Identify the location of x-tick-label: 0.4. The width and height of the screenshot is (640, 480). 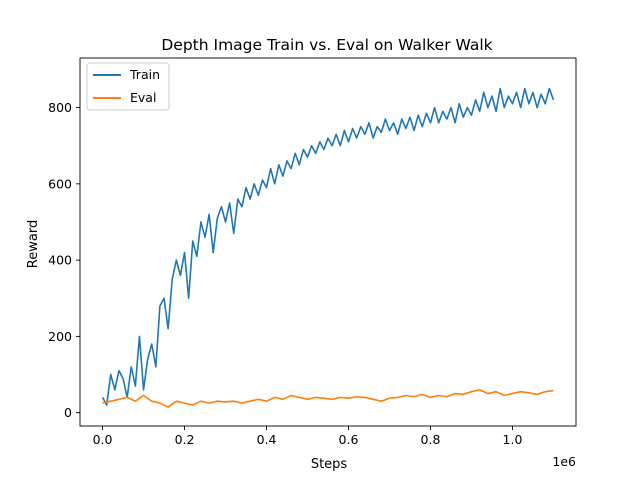
(267, 439).